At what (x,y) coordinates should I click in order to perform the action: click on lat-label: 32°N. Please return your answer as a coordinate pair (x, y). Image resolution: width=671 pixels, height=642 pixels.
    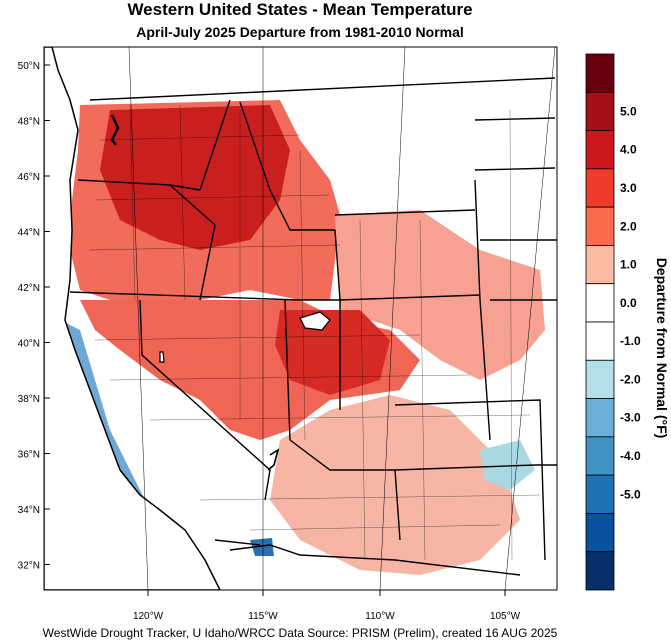
    Looking at the image, I should click on (29, 566).